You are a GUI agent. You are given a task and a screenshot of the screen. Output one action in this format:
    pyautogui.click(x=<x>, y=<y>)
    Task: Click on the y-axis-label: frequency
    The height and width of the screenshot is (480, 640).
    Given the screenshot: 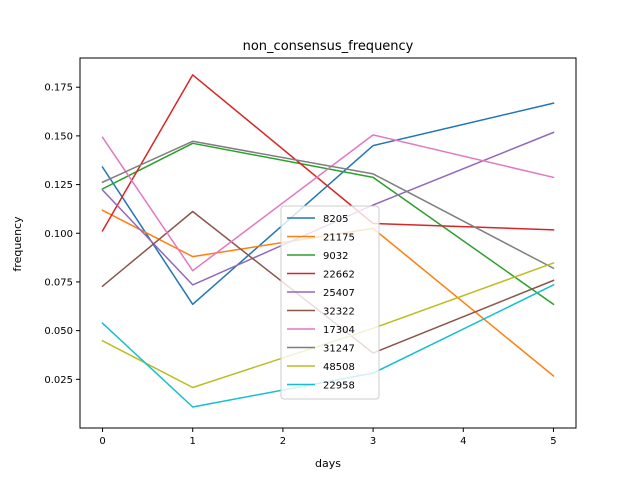 What is the action you would take?
    pyautogui.click(x=17, y=244)
    